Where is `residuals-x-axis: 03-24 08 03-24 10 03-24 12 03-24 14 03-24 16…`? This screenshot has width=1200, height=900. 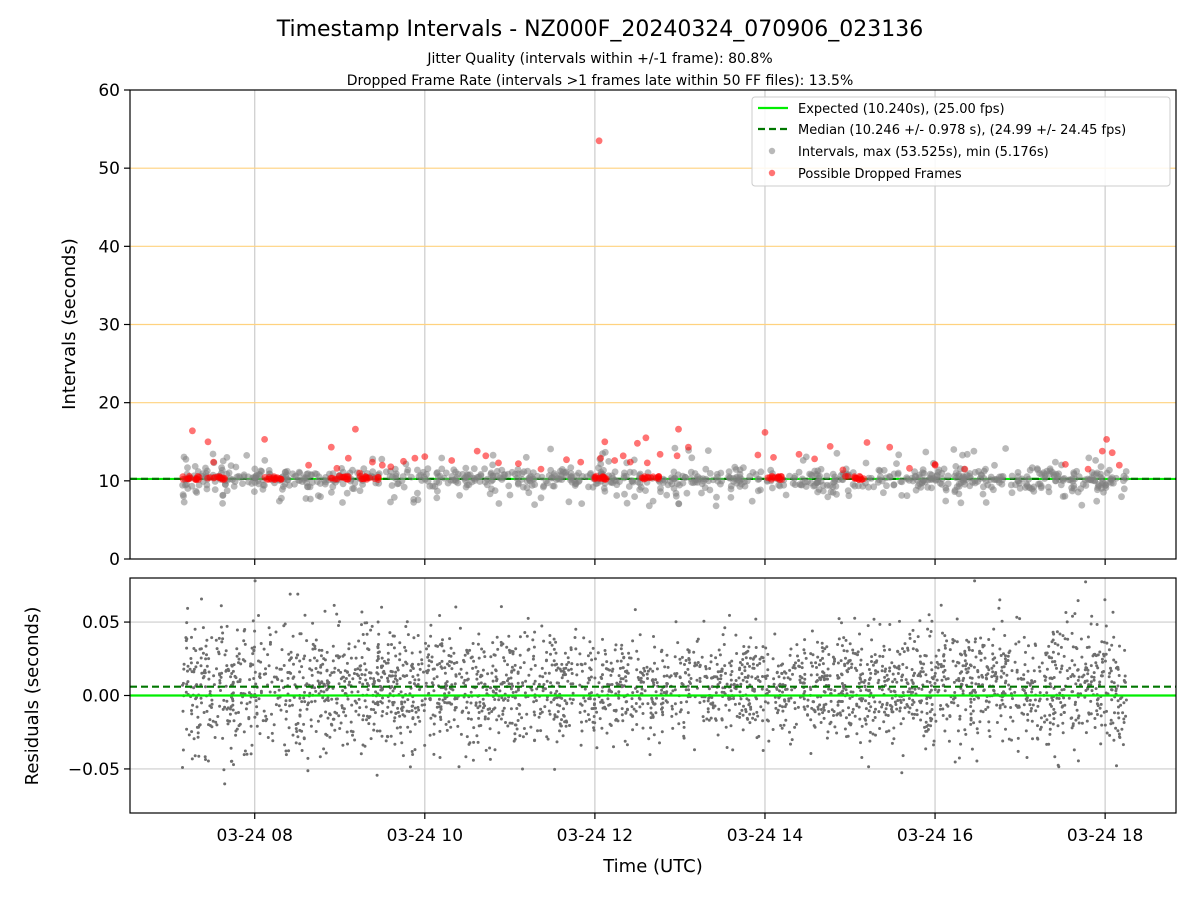
residuals-x-axis: 03-24 08 03-24 10 03-24 12 03-24 14 03-24 16… is located at coordinates (680, 829).